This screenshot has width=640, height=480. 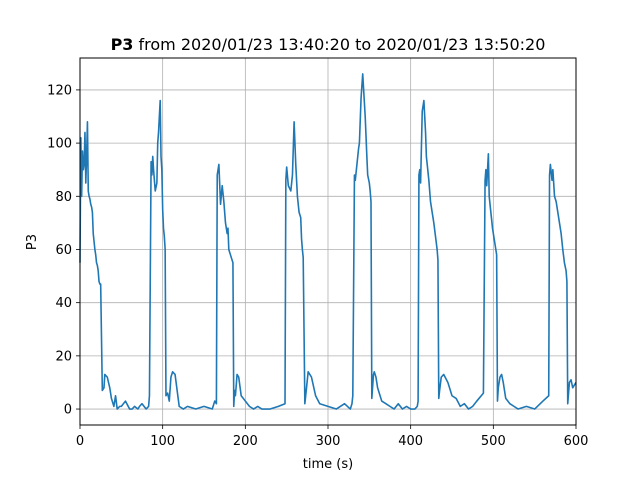 I want to click on x-axis-label: time (s), so click(x=328, y=464).